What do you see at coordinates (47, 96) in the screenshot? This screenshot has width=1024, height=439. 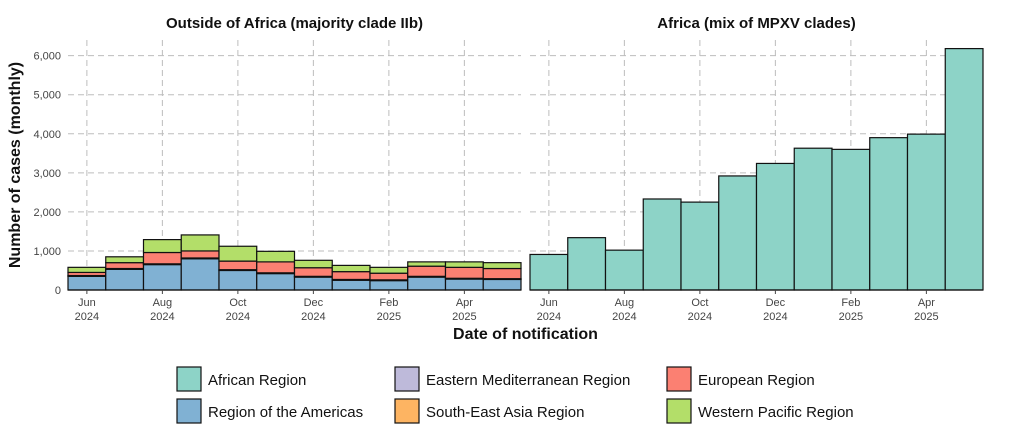 I see `y-tick-label: 5,000` at bounding box center [47, 96].